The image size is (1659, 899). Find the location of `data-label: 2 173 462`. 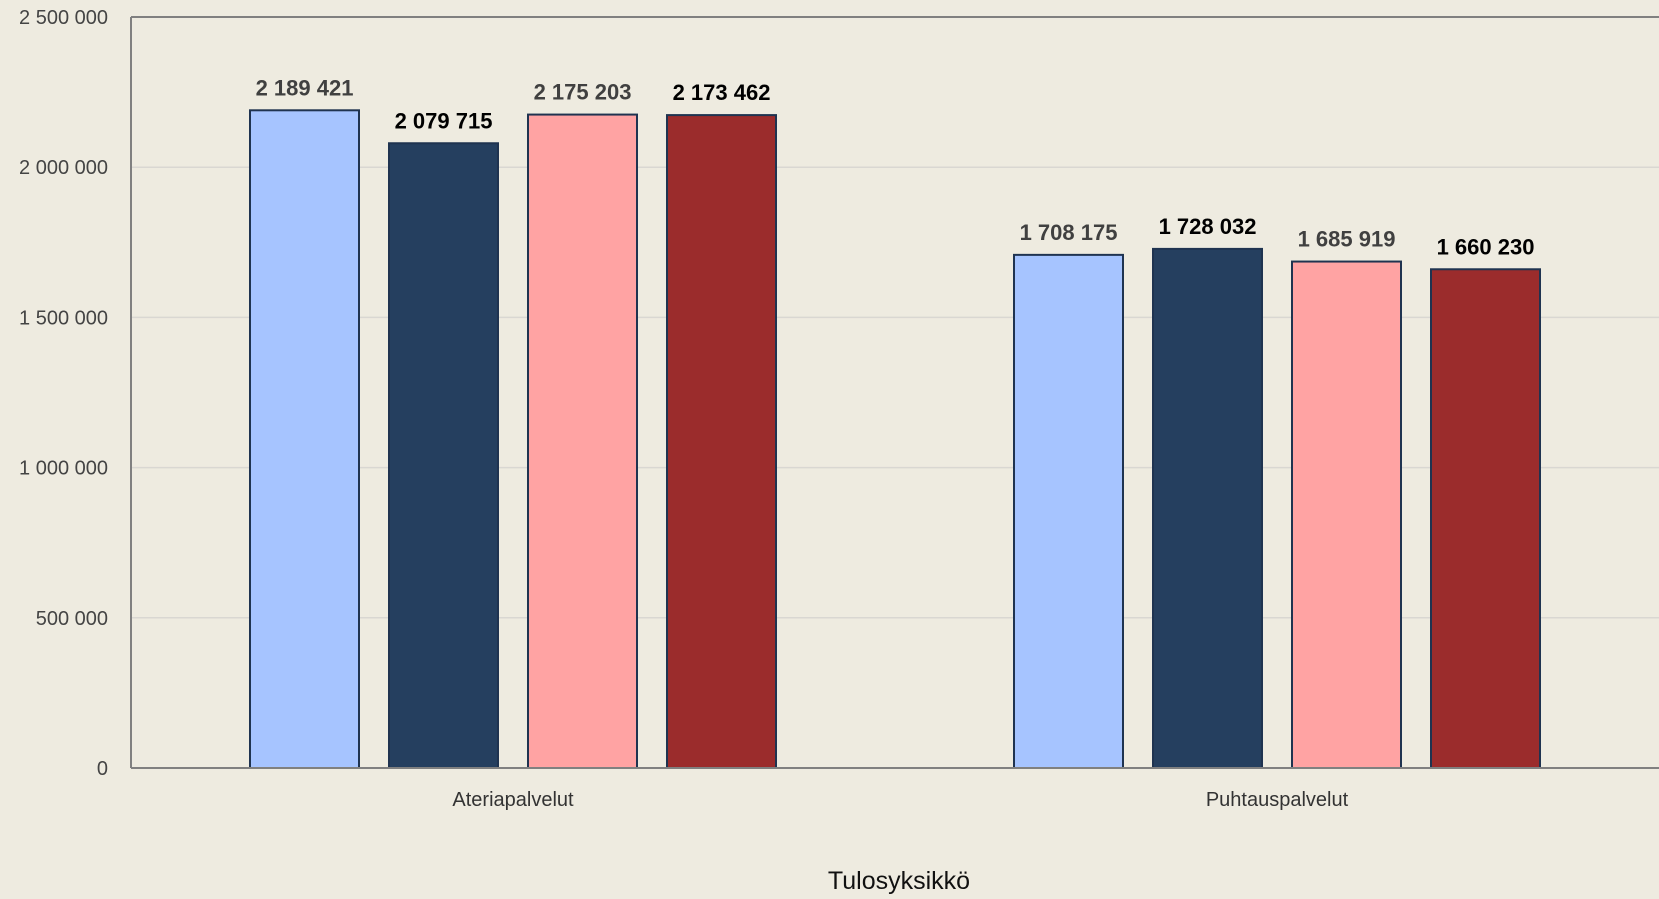

data-label: 2 173 462 is located at coordinates (722, 92).